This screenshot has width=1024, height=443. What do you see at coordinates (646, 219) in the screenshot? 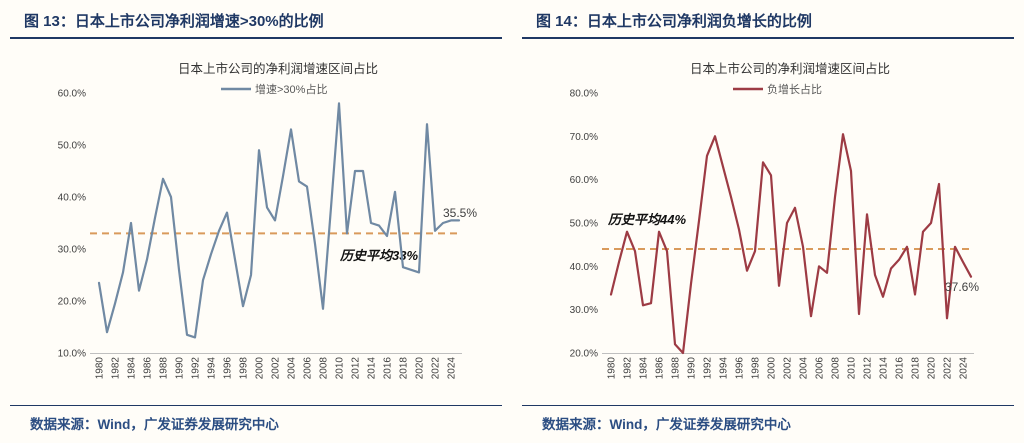
I see `average-label: 历史平均44%` at bounding box center [646, 219].